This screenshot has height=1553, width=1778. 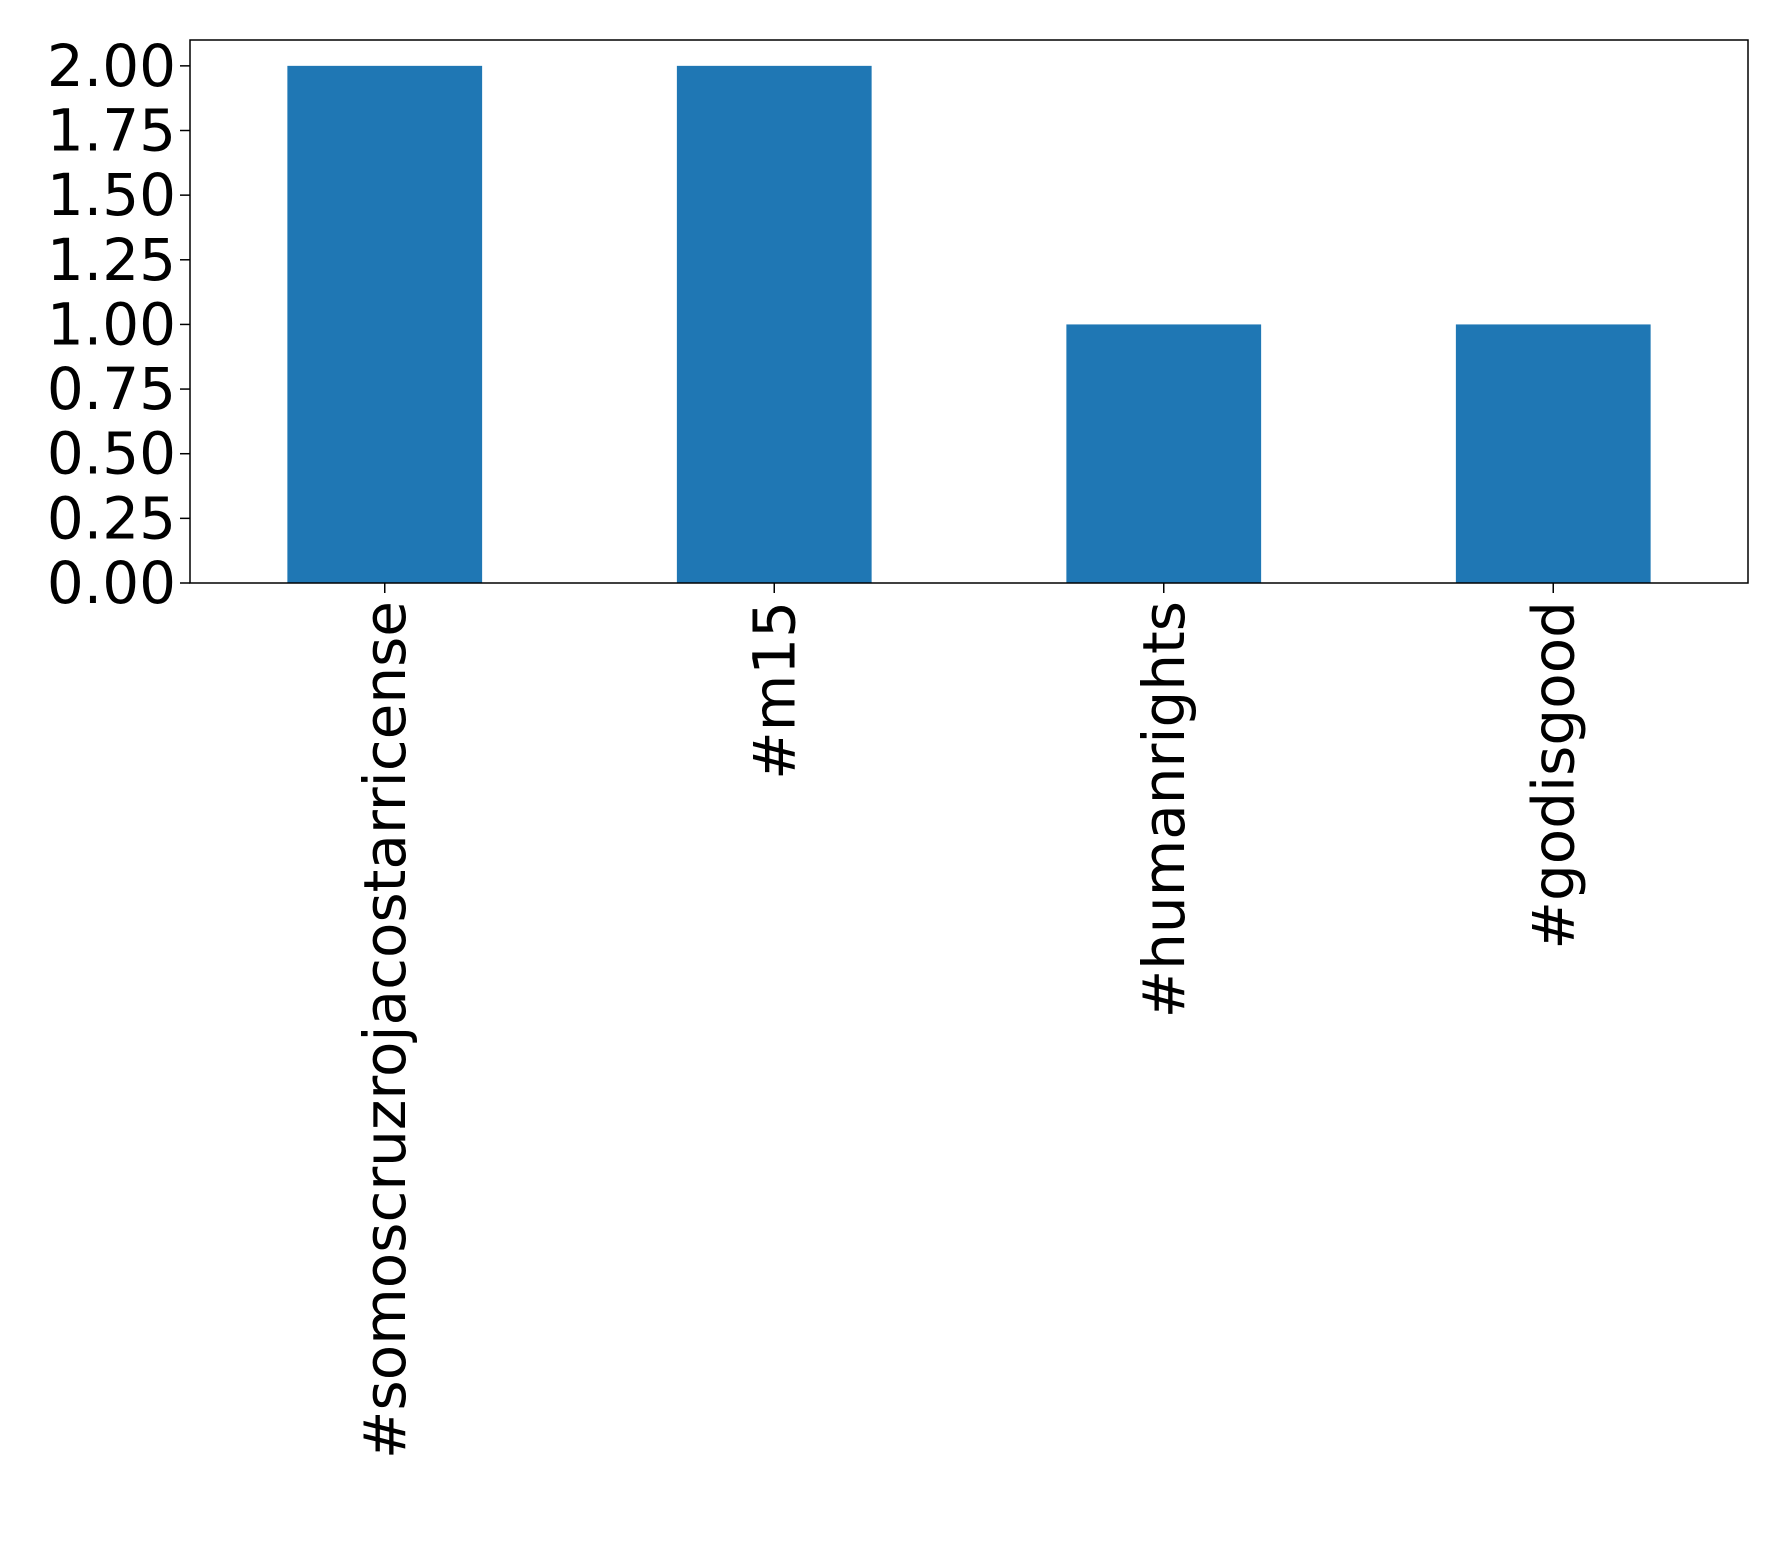 What do you see at coordinates (111, 324) in the screenshot?
I see `y-tick-label-4: 1.00` at bounding box center [111, 324].